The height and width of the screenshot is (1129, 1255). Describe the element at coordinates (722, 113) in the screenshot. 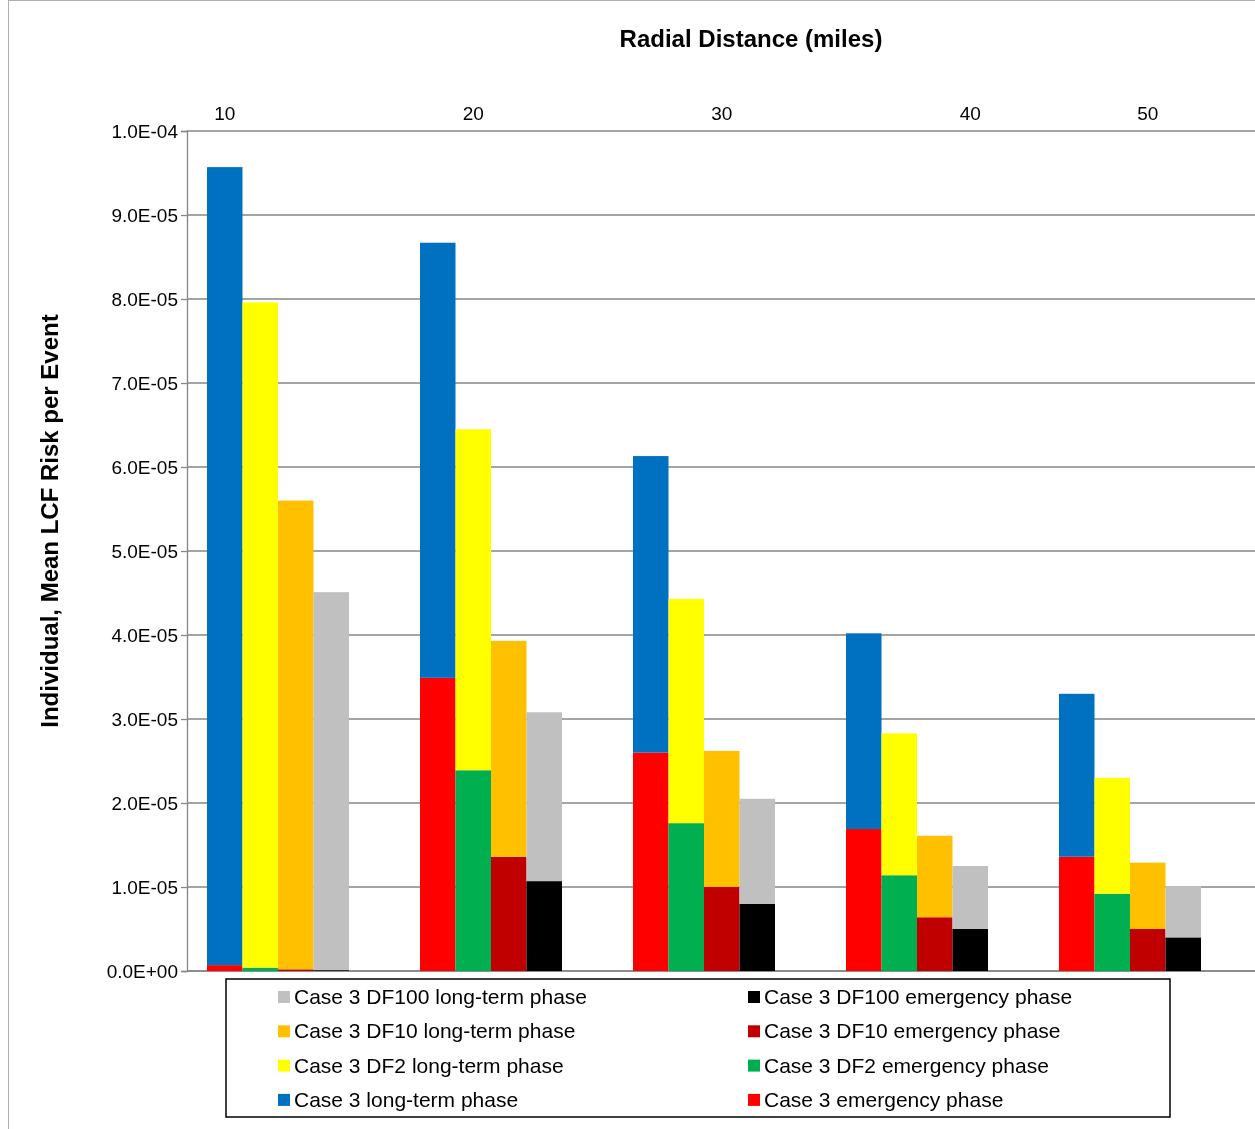

I see `x-tick-label: 30` at that location.